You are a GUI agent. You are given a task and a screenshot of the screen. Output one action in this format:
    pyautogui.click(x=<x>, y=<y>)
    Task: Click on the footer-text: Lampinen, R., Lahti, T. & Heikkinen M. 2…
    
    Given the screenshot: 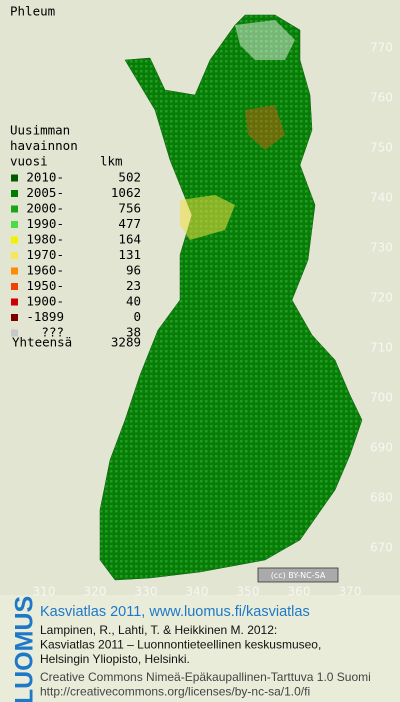 What is the action you would take?
    pyautogui.click(x=205, y=661)
    